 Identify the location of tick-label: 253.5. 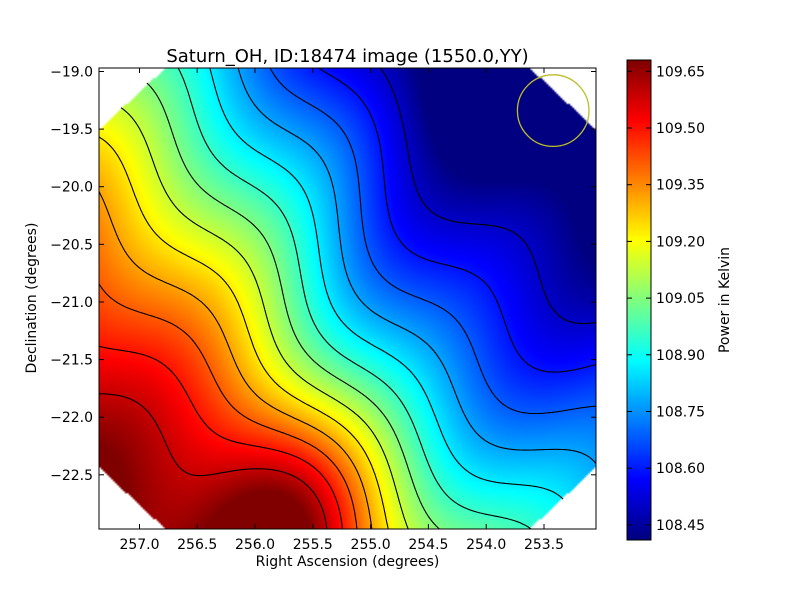
(544, 545).